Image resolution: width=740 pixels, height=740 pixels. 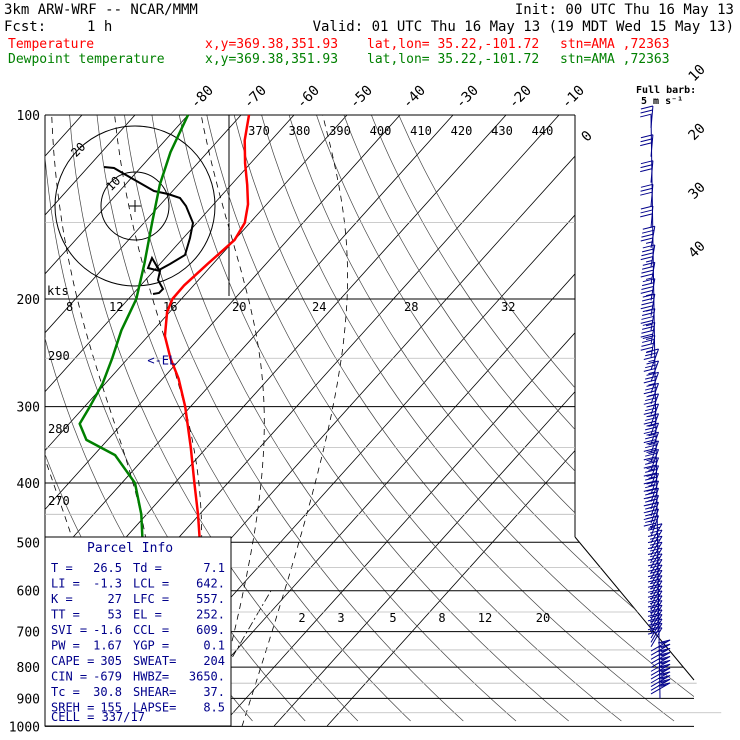 I want to click on parcel-info-background, so click(x=138, y=631).